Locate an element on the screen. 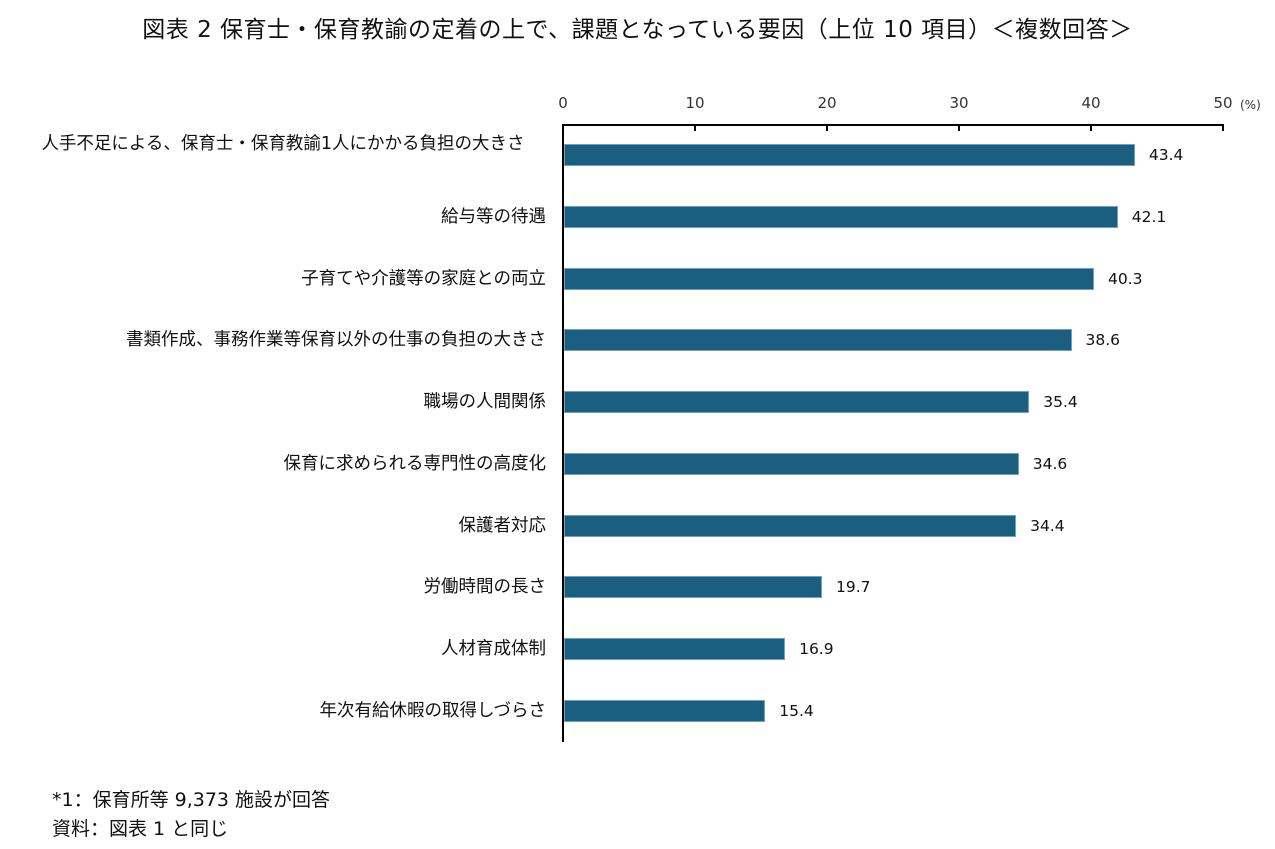 The image size is (1275, 849). x-axis-tick-label: 30 is located at coordinates (959, 103).